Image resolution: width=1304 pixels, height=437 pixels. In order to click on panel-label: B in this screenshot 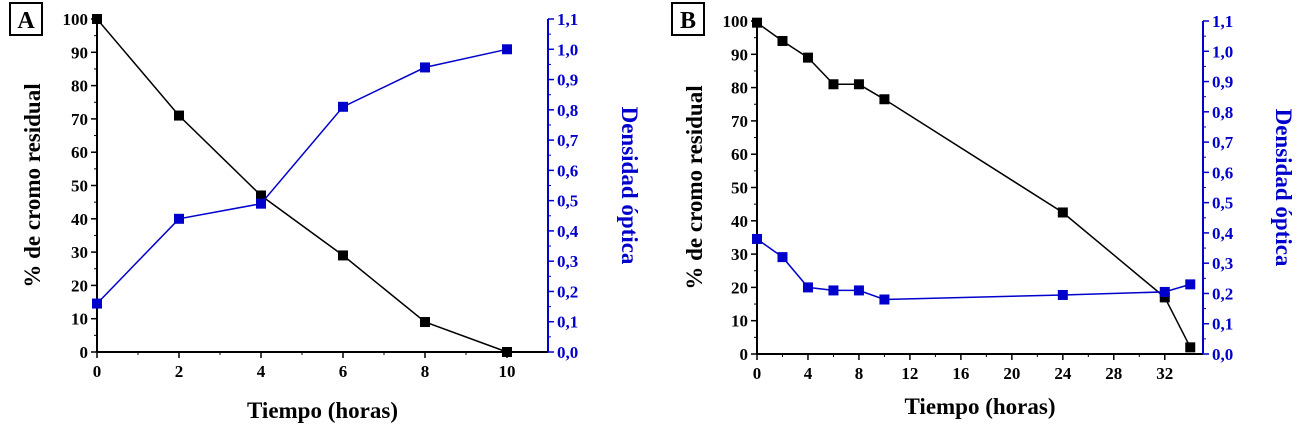, I will do `click(688, 21)`.